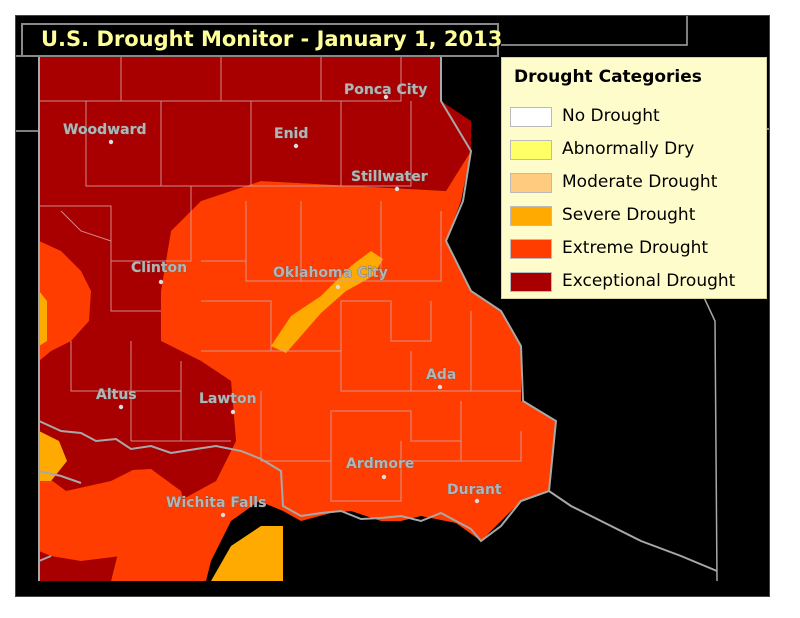 This screenshot has width=800, height=618. Describe the element at coordinates (640, 182) in the screenshot. I see `legend-label: Moderate Drought` at that location.